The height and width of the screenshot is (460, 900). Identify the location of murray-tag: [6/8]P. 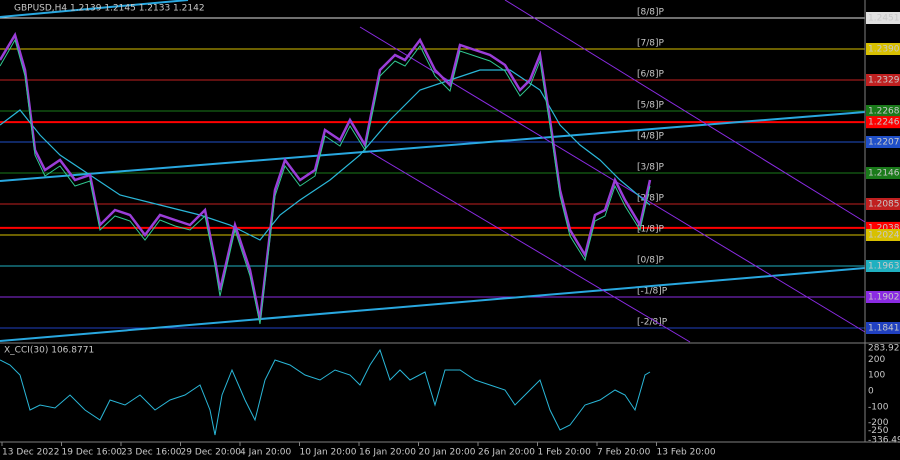
(651, 75).